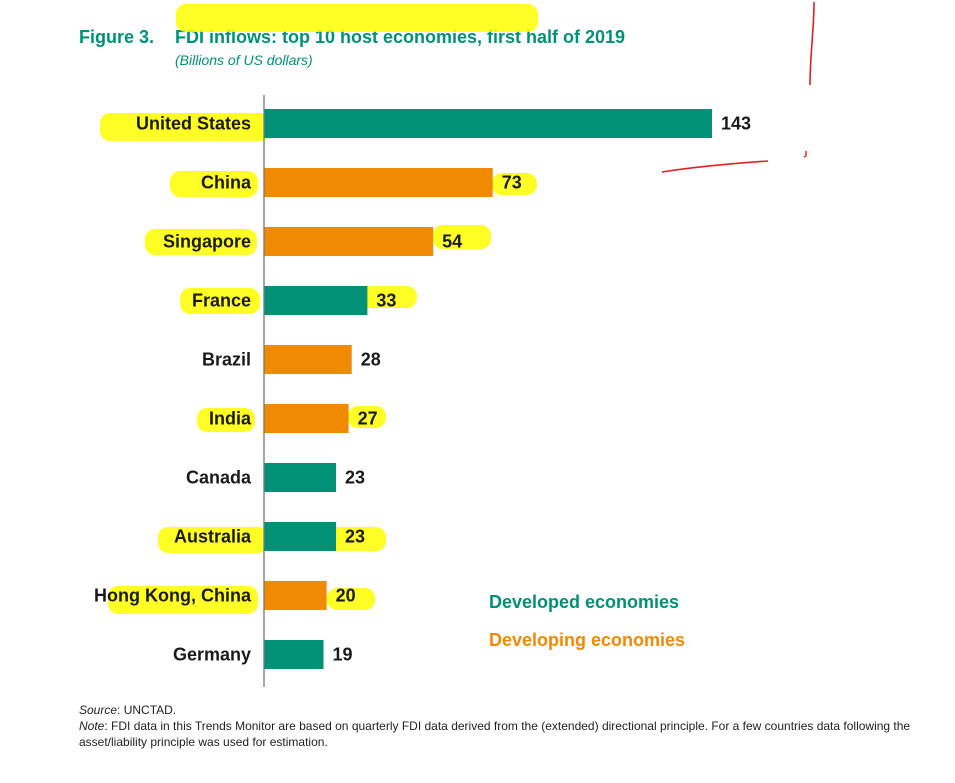  I want to click on category-label: Brazil, so click(226, 360).